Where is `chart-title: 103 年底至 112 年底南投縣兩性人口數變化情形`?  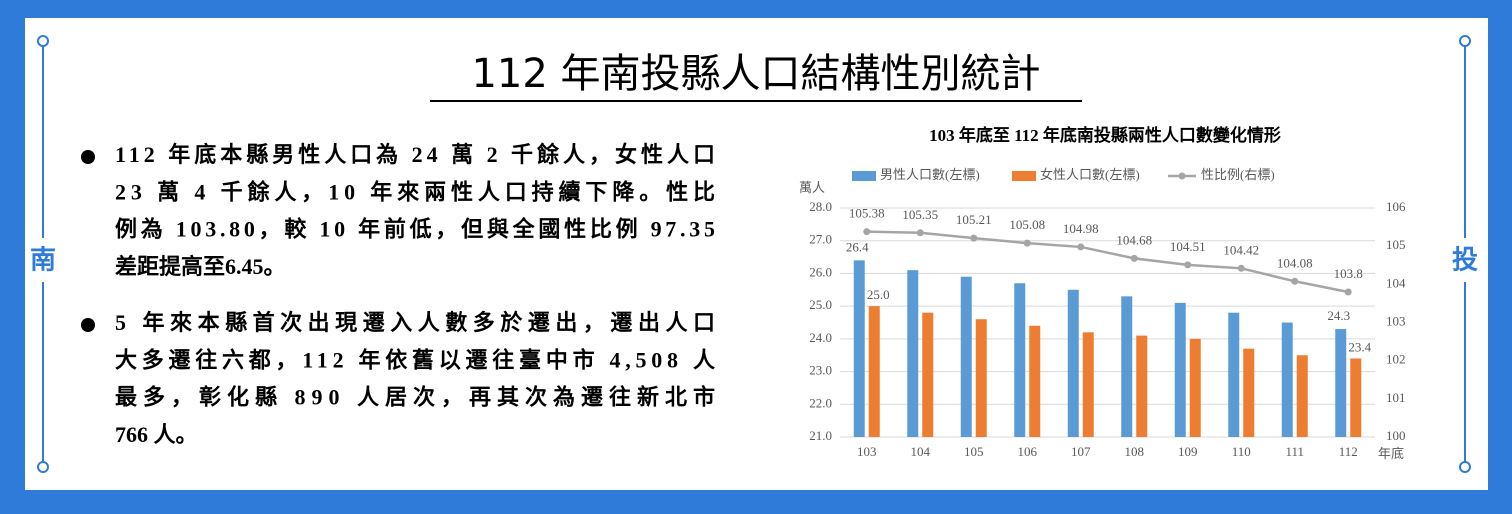
chart-title: 103 年底至 112 年底南投縣兩性人口數變化情形 is located at coordinates (1105, 135).